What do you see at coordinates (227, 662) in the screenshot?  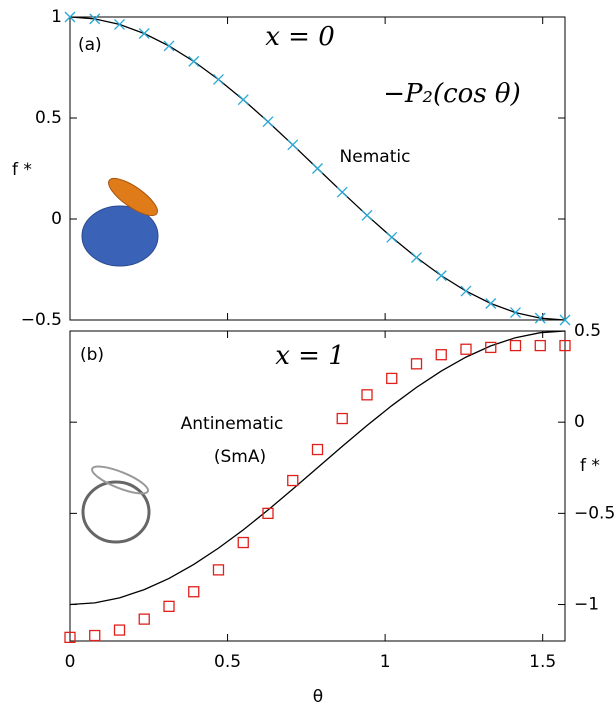 I see `x-tick-label: 0.5` at bounding box center [227, 662].